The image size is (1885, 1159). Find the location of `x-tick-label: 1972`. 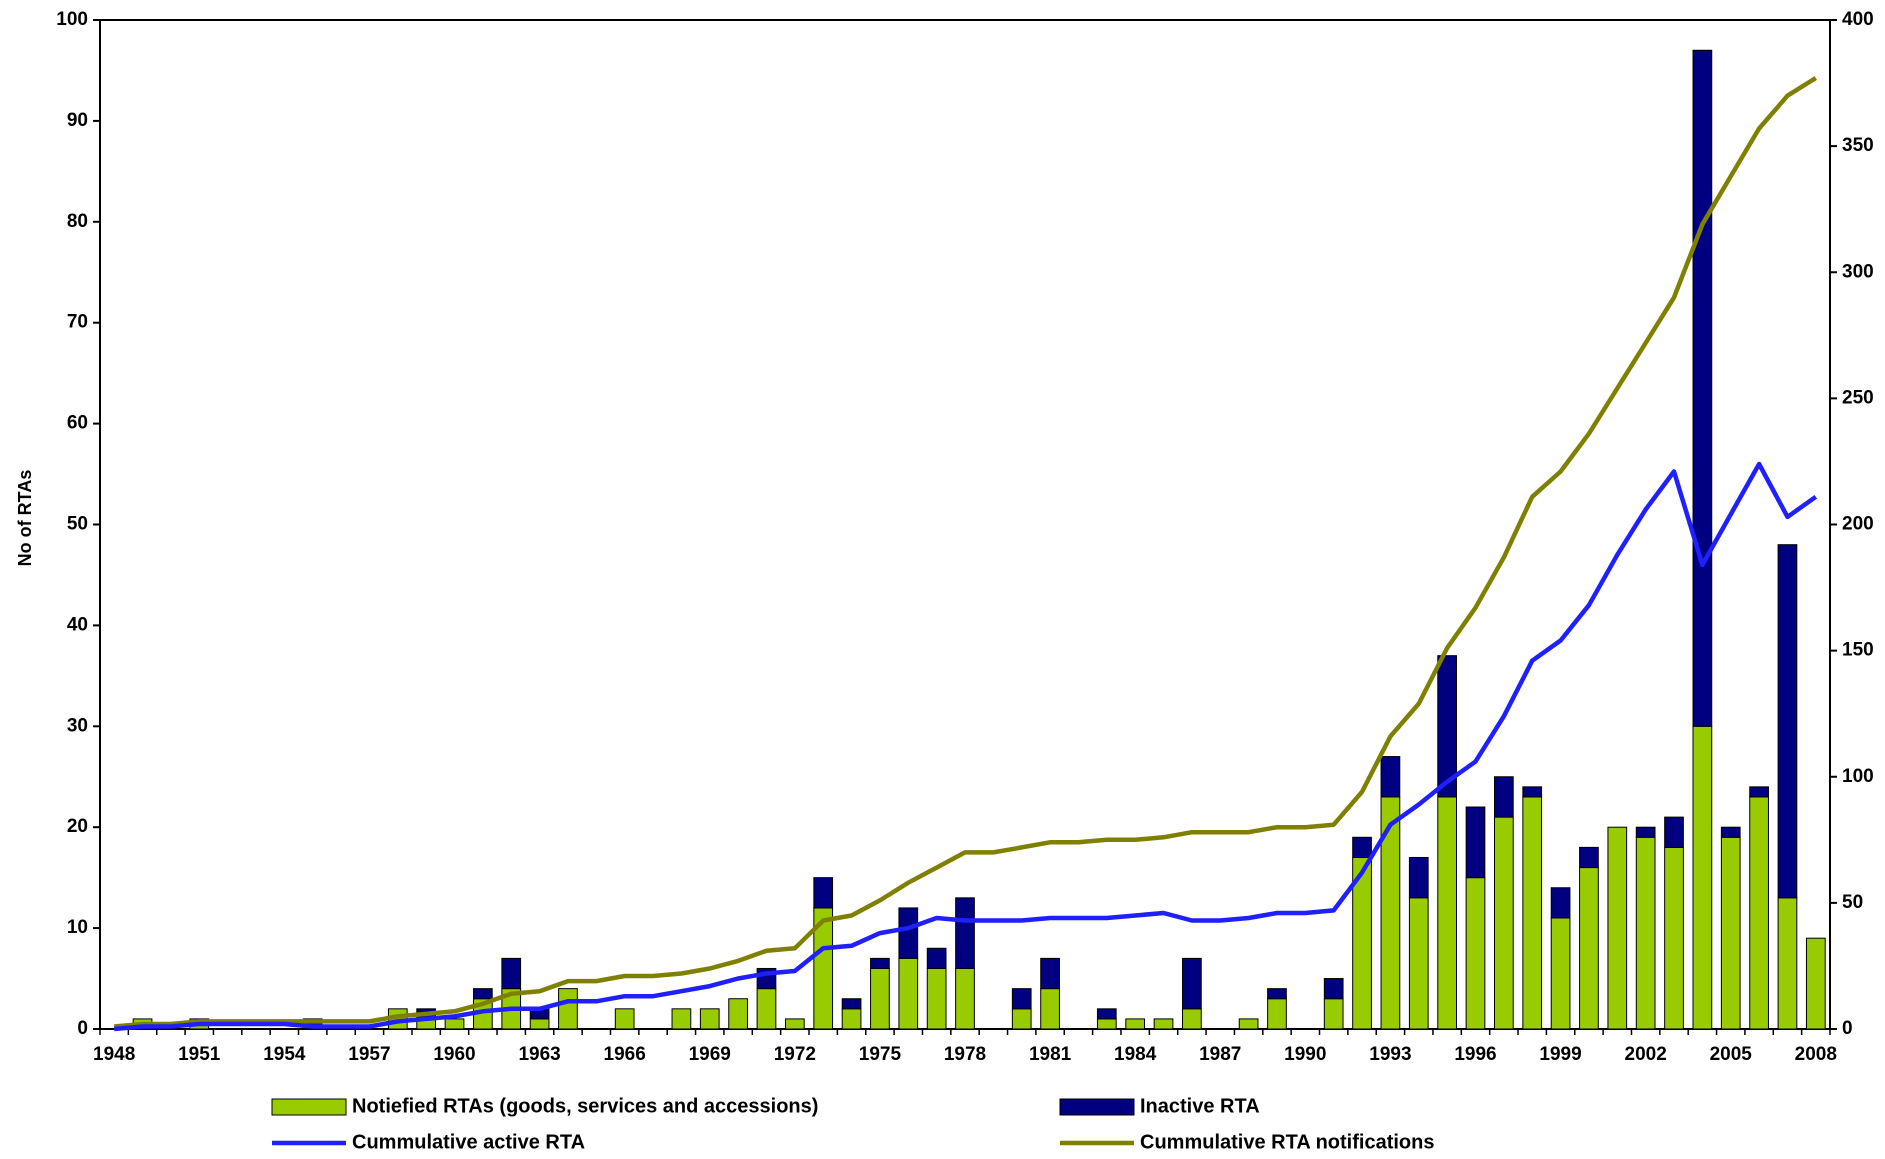

x-tick-label: 1972 is located at coordinates (795, 1054).